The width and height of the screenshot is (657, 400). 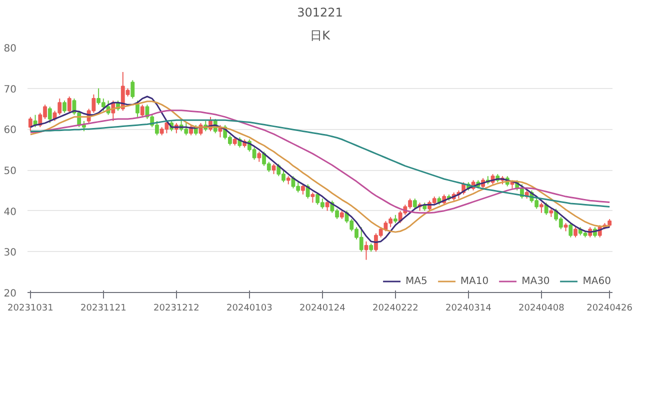 I want to click on x-tick-label: 20240222, so click(x=395, y=309).